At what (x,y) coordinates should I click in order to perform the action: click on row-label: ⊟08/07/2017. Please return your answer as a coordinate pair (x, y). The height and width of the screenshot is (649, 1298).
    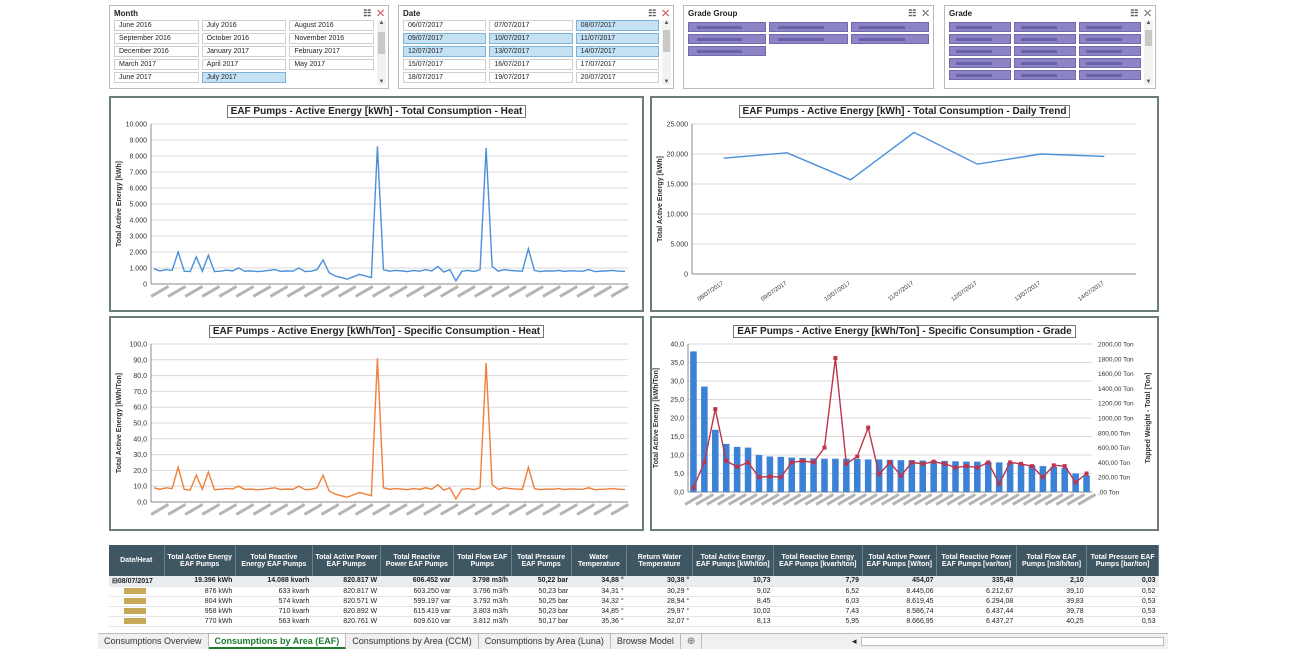
    Looking at the image, I should click on (136, 581).